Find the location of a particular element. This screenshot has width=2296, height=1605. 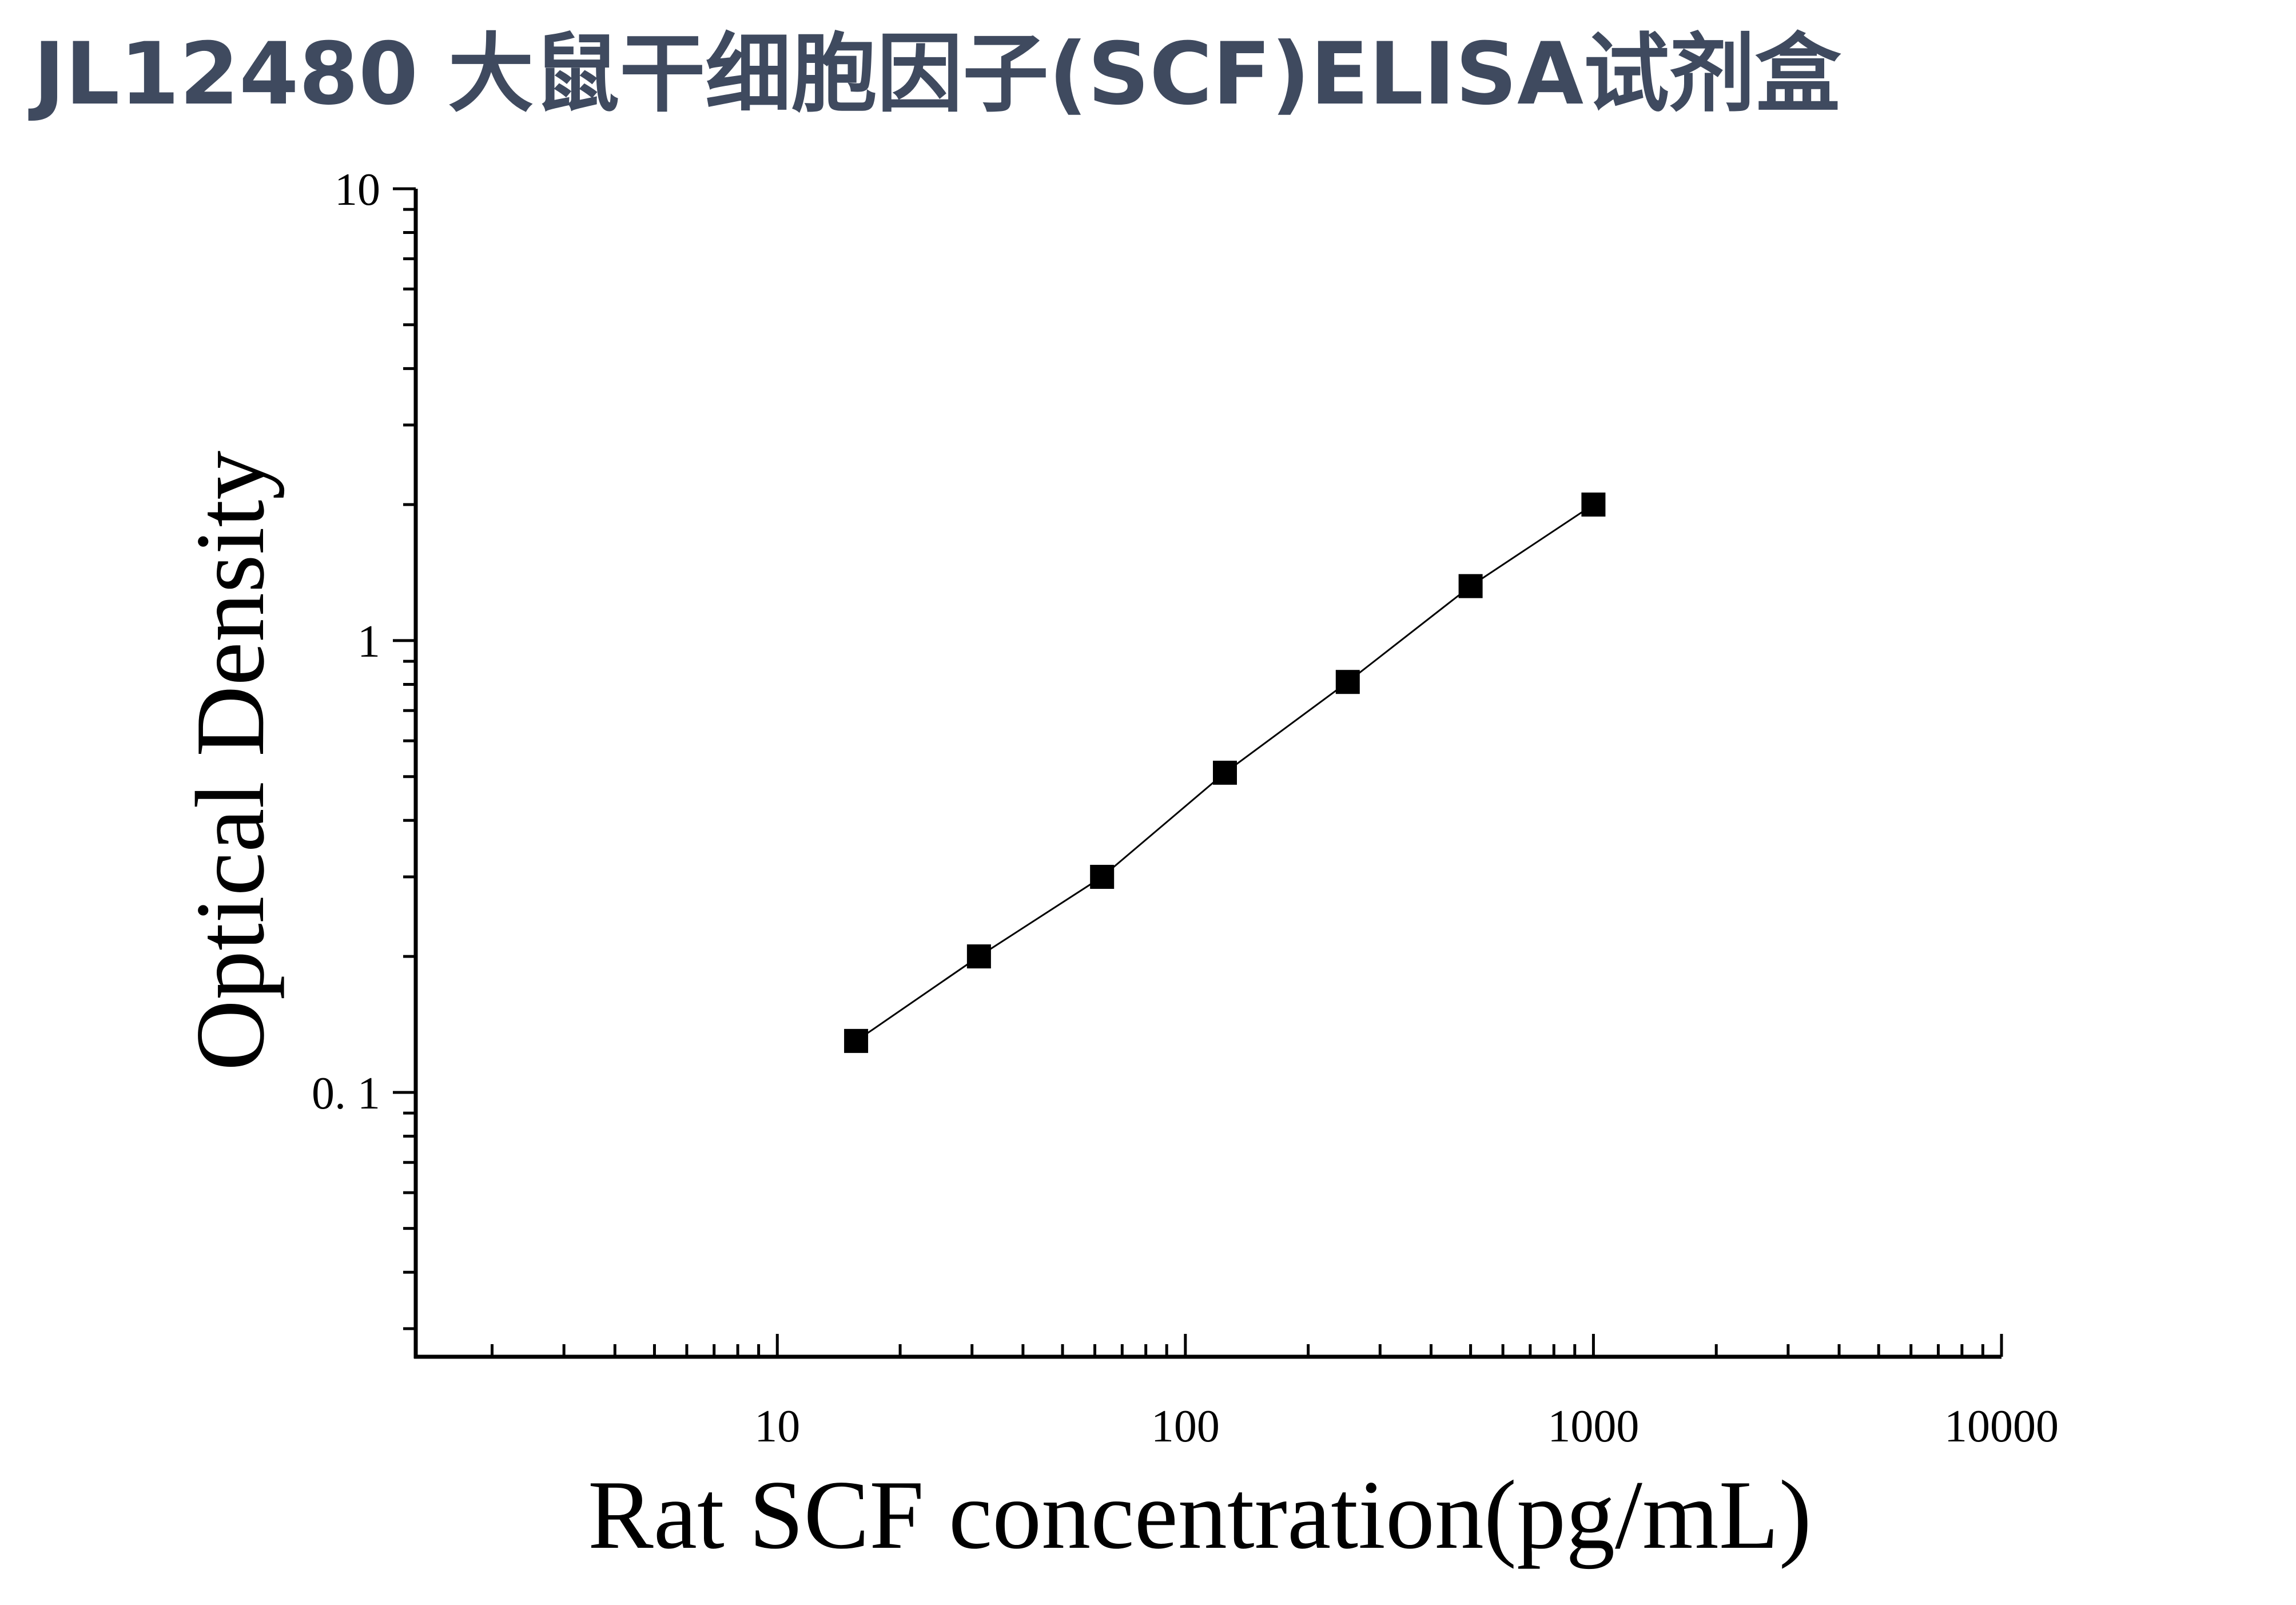

y-axis-title: Optical Density is located at coordinates (231, 761).